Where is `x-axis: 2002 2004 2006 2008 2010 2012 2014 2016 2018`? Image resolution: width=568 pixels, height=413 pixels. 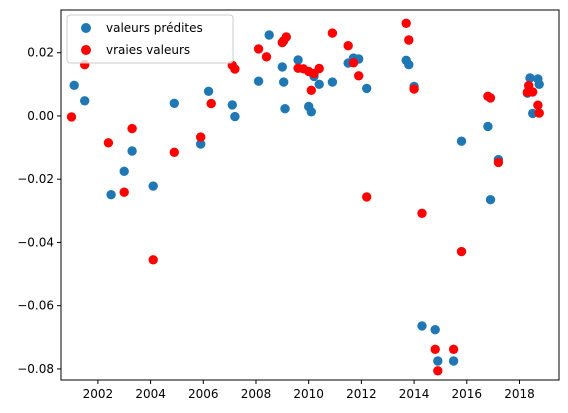
x-axis: 2002 2004 2006 2008 2010 2012 2014 2016 2018 is located at coordinates (309, 390).